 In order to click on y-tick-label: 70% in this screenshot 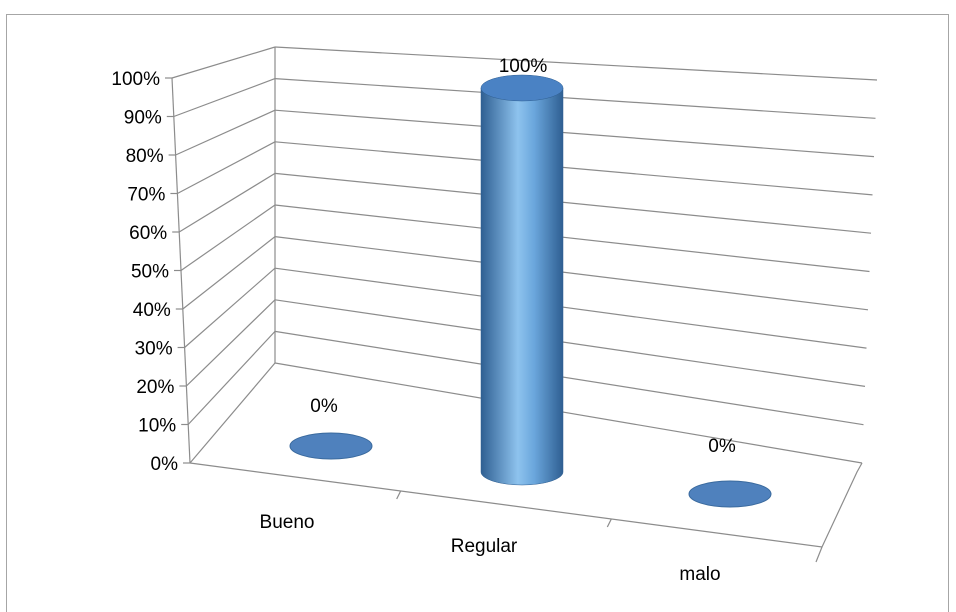, I will do `click(146, 195)`.